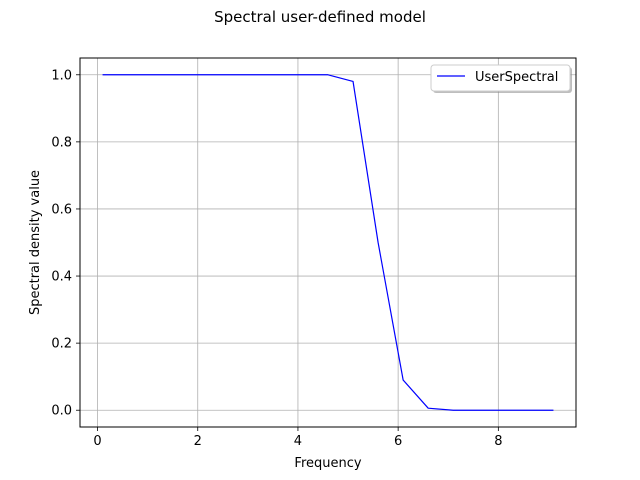 This screenshot has width=640, height=480. What do you see at coordinates (198, 441) in the screenshot?
I see `x-tick-label: 2` at bounding box center [198, 441].